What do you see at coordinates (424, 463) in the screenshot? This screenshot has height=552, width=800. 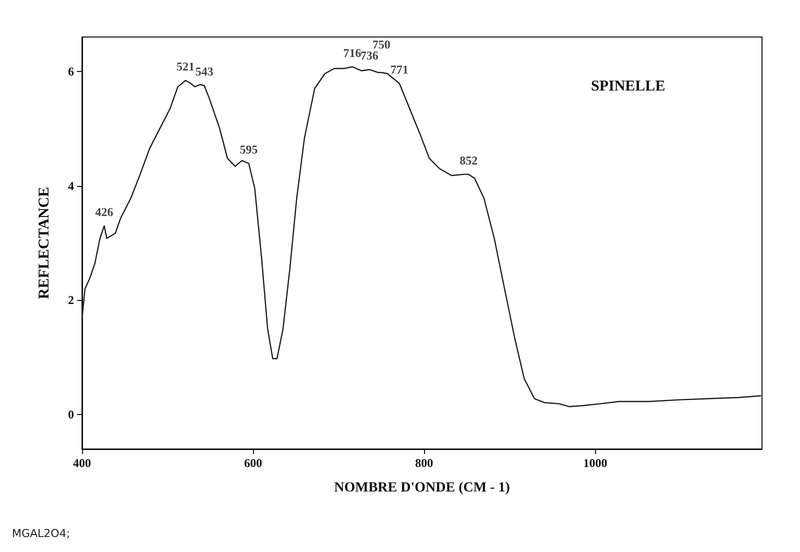 I see `x-tick-label: 800` at bounding box center [424, 463].